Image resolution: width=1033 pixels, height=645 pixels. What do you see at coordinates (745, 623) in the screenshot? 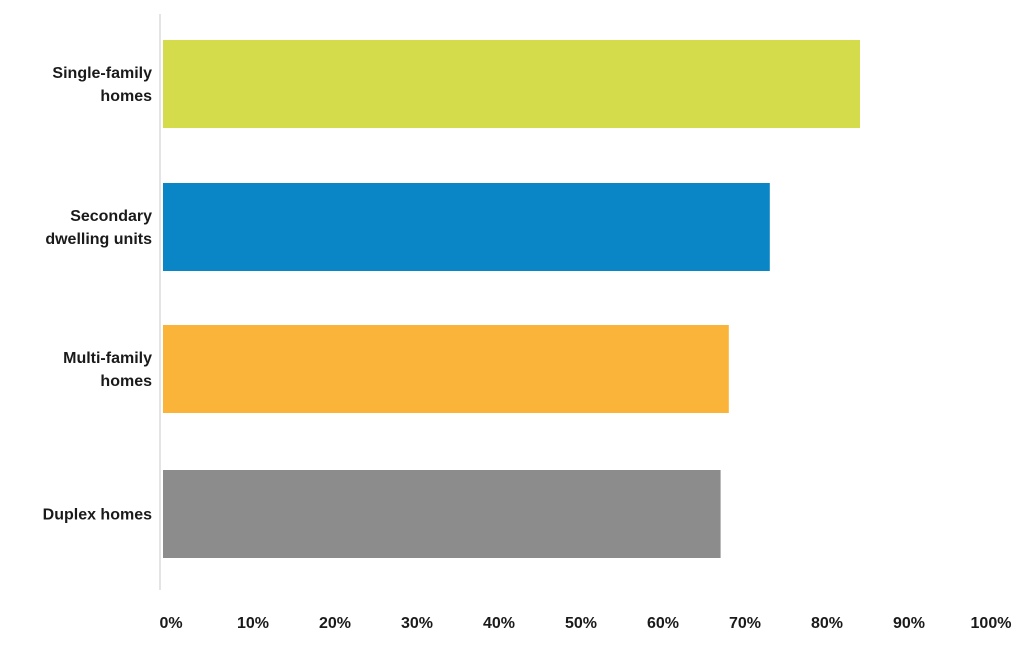
I see `x-tick-label-7: 70%` at bounding box center [745, 623].